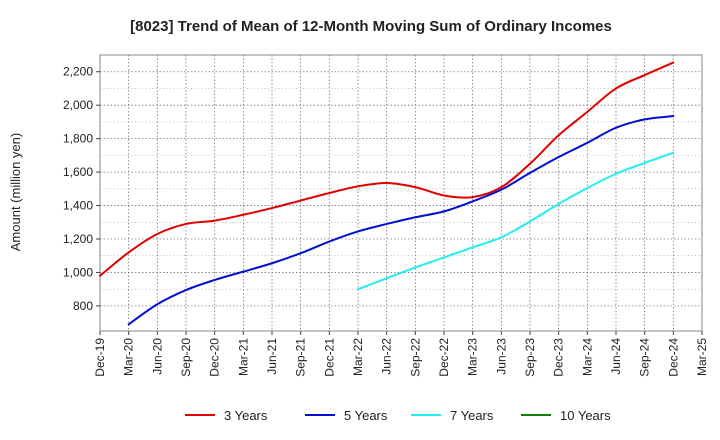 Image resolution: width=720 pixels, height=440 pixels. What do you see at coordinates (78, 239) in the screenshot?
I see `y-tick-label: 1,200` at bounding box center [78, 239].